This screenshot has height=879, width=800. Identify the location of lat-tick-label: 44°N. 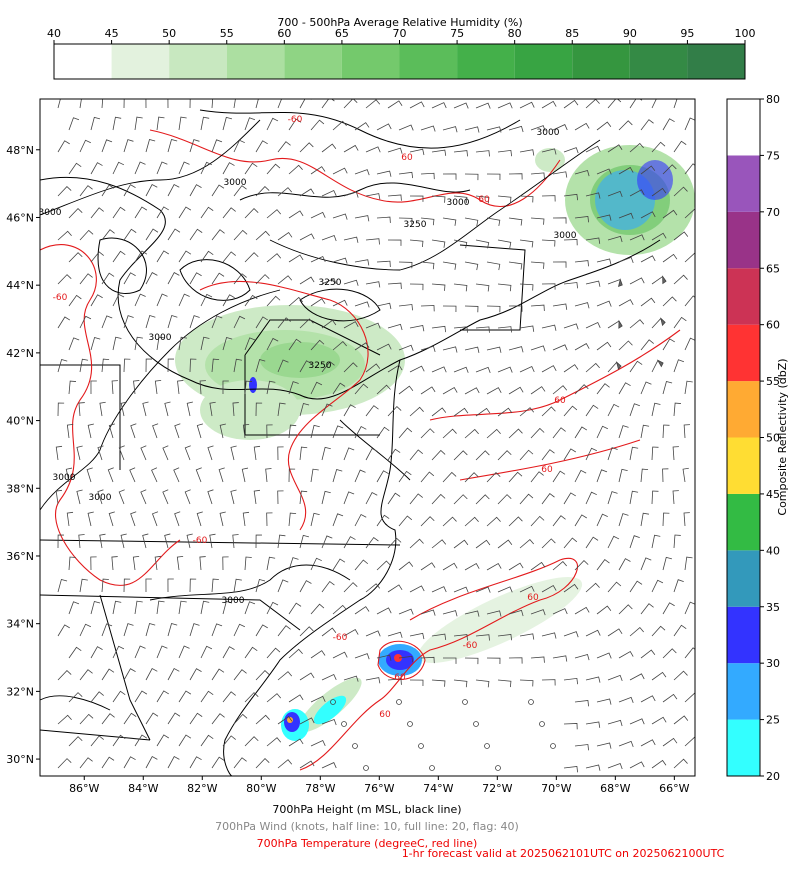
(20, 285).